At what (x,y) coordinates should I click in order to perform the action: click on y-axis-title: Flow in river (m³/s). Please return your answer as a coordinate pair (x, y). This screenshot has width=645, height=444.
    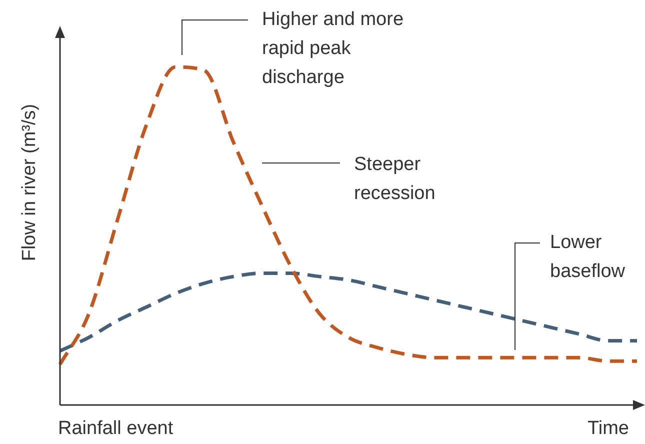
    Looking at the image, I should click on (29, 183).